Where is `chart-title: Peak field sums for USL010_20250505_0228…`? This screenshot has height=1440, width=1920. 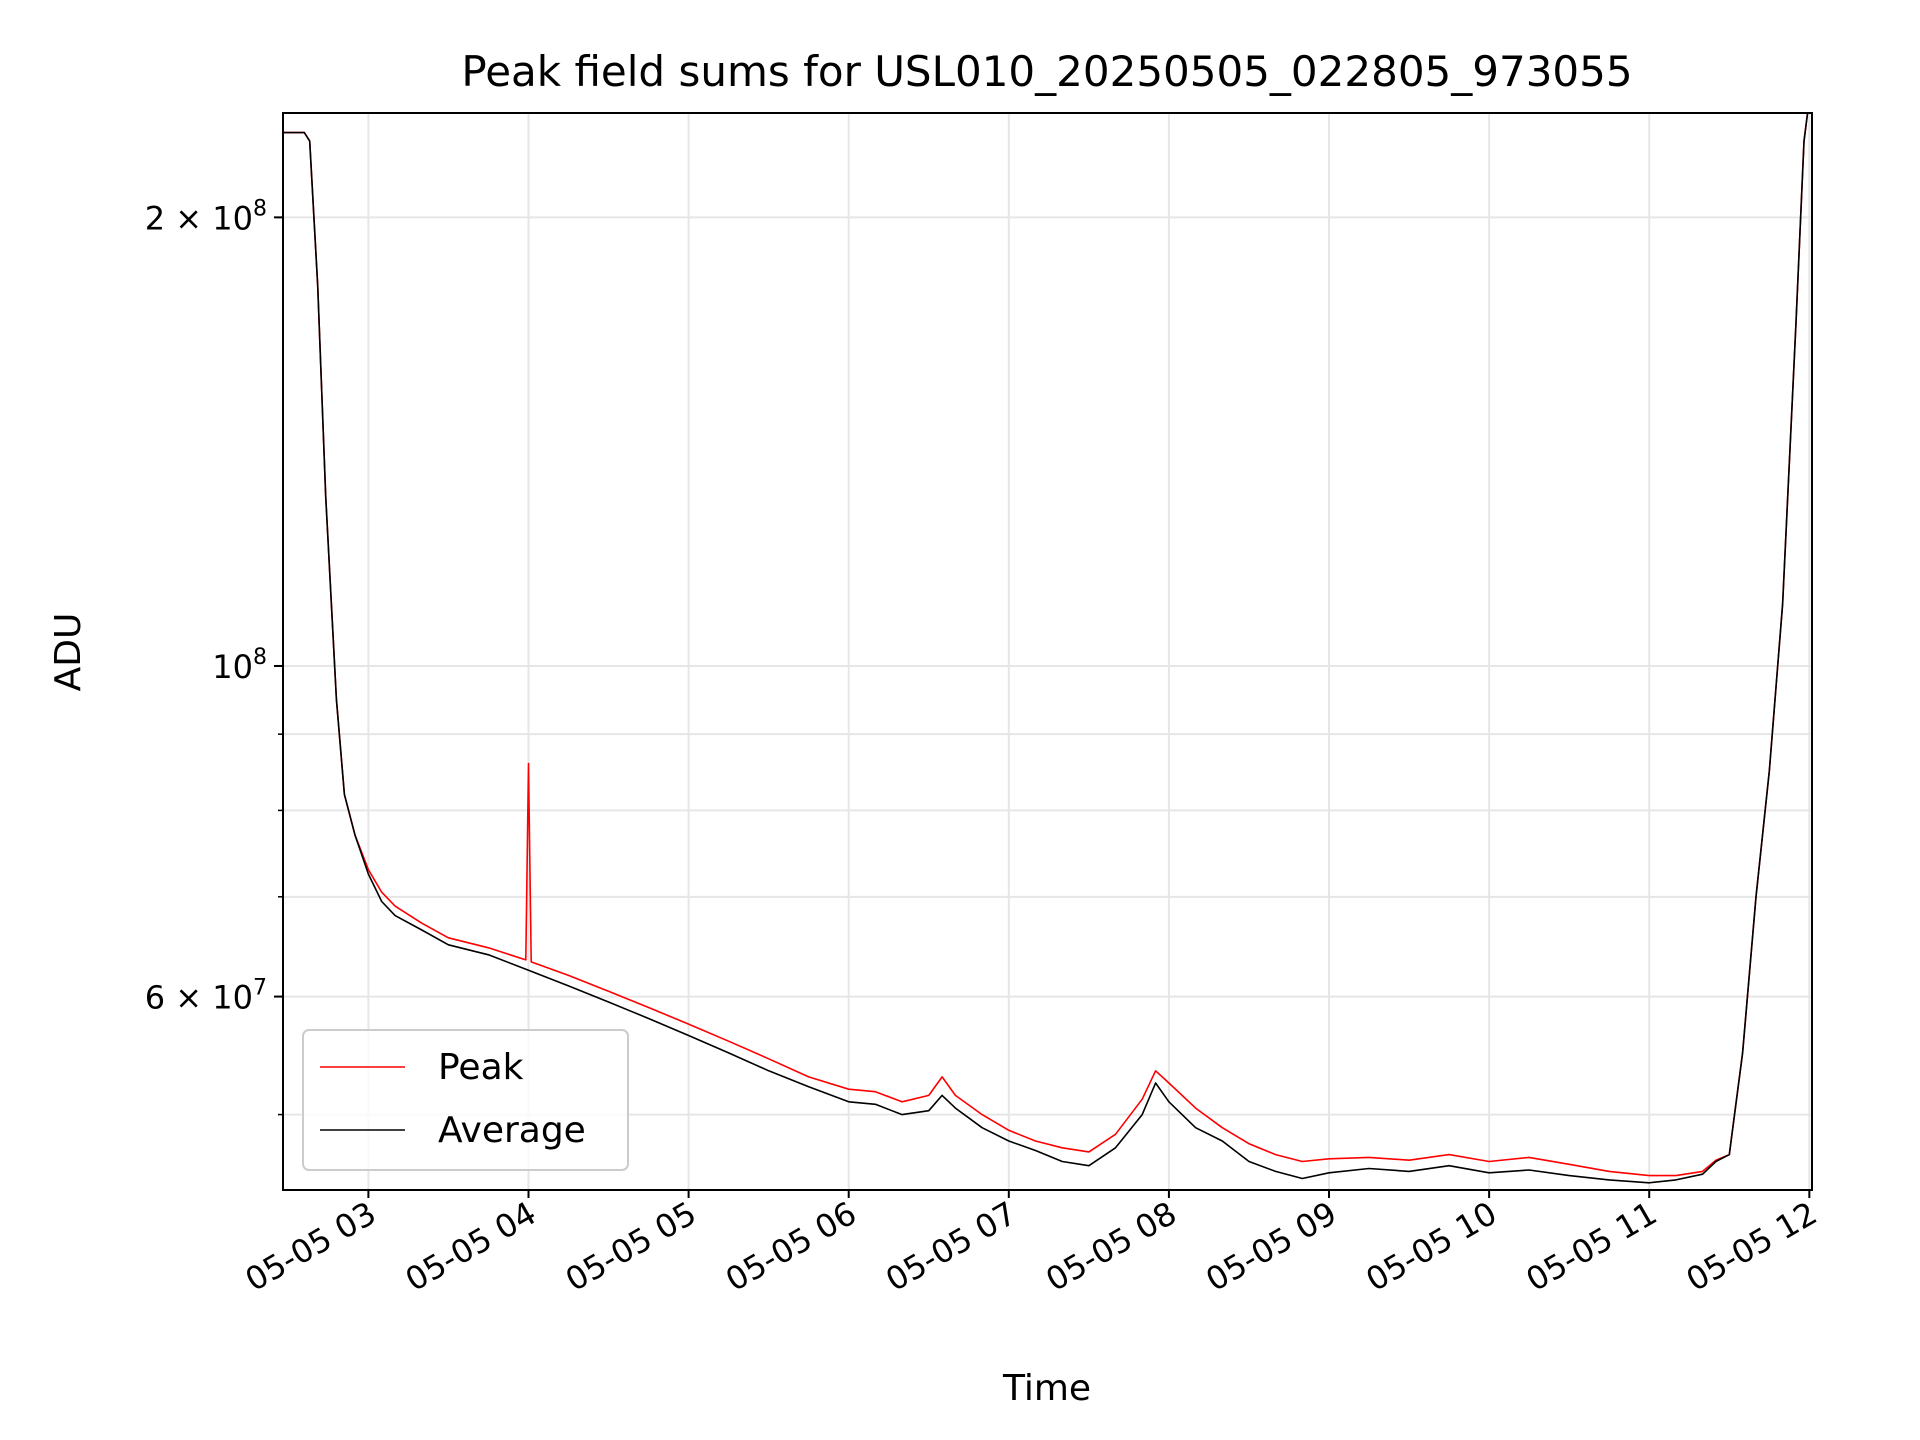
chart-title: Peak field sums for USL010_20250505_0228… is located at coordinates (1046, 71).